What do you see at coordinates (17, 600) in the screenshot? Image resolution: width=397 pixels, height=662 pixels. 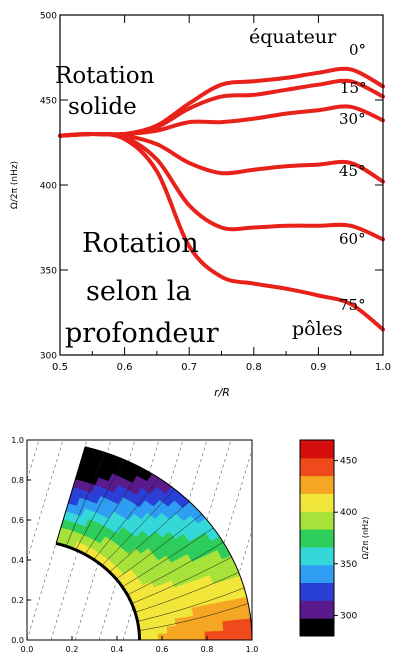 I see `map-y-tick-label: 0.2` at bounding box center [17, 600].